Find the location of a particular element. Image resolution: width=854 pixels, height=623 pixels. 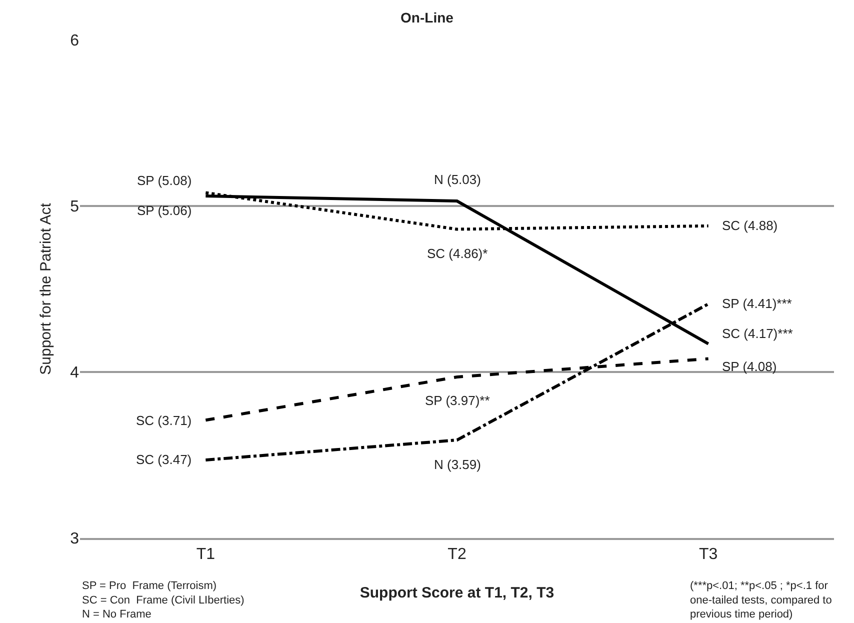

chart-title: On-Line is located at coordinates (427, 17).